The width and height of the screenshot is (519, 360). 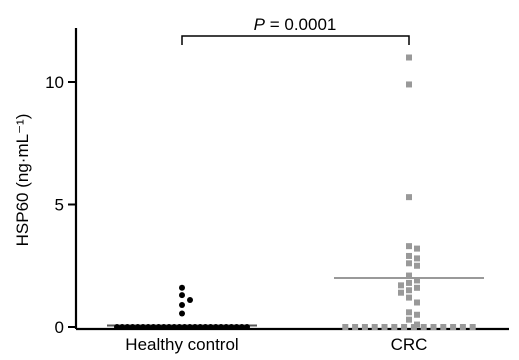 What do you see at coordinates (295, 302) in the screenshot?
I see `mean-lines` at bounding box center [295, 302].